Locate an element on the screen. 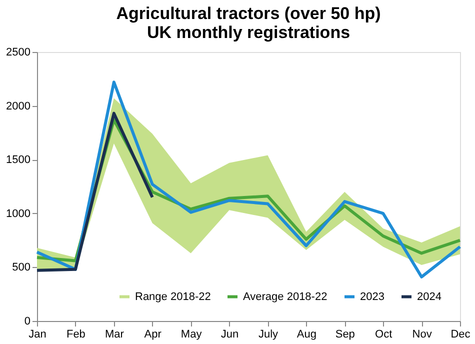 The image size is (475, 344). text: Agricultural tractors (over 50 hp) is located at coordinates (248, 13).